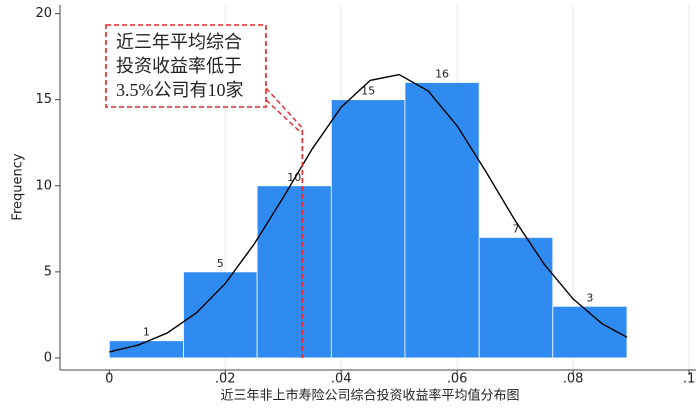 The width and height of the screenshot is (700, 411). I want to click on x-axis-title: 近三年非上市寿险公司综合投资收益率平均值分布图, so click(369, 396).